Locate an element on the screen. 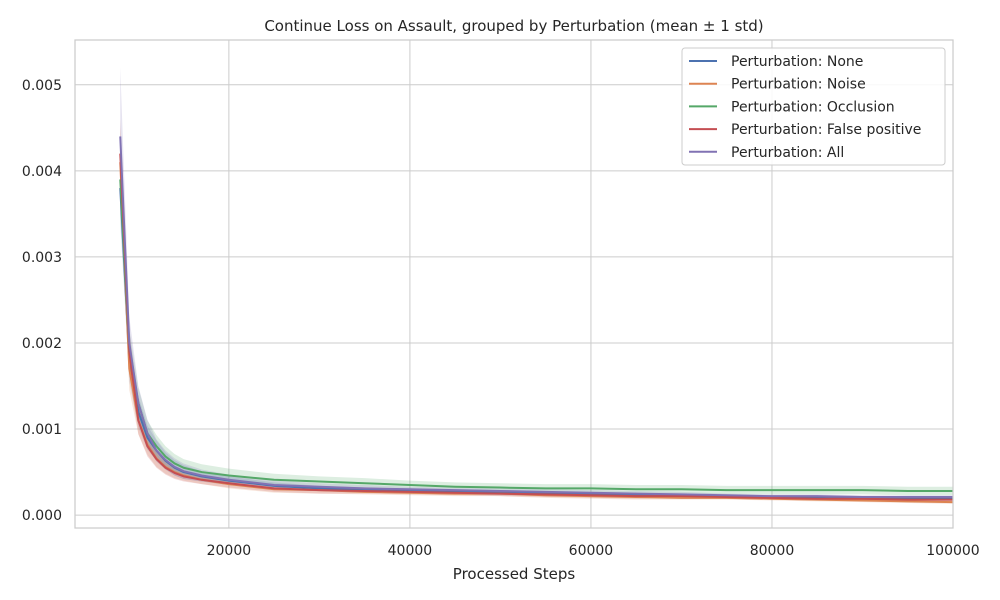  x-axis-ticks: 20000 40000 60000 80000 100000 is located at coordinates (593, 551).